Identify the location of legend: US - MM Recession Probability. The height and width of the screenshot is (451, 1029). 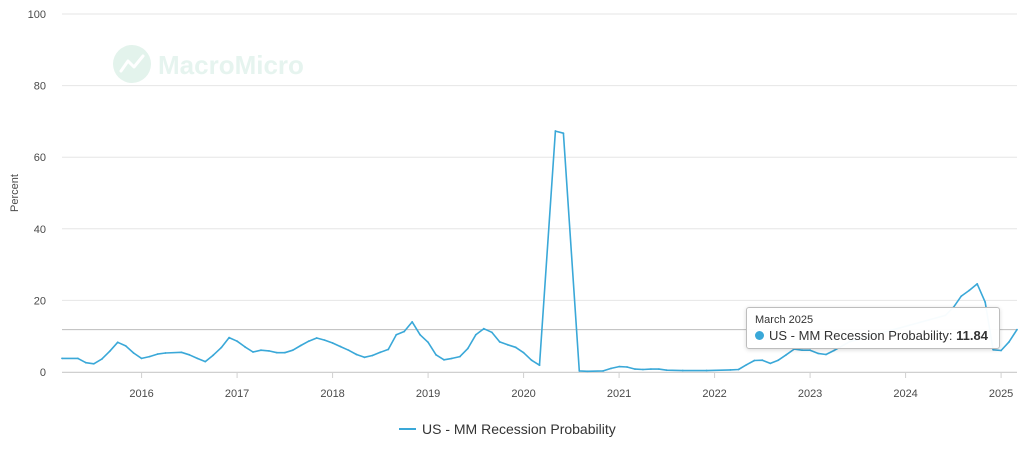
(507, 429).